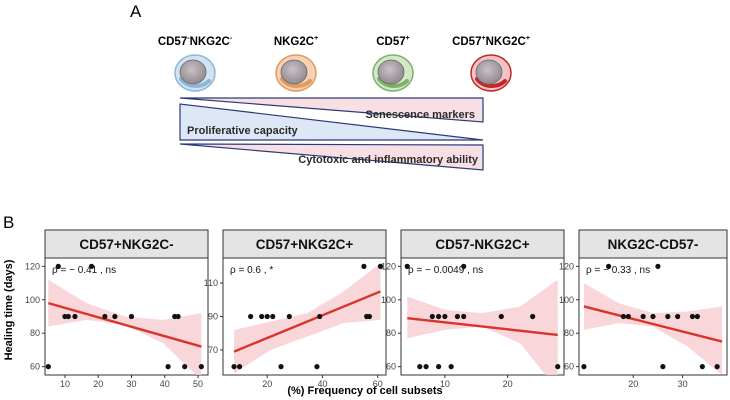 This screenshot has height=400, width=730. Describe the element at coordinates (618, 270) in the screenshot. I see `correlation-annotation: ρ = − 0.33 , ns` at that location.